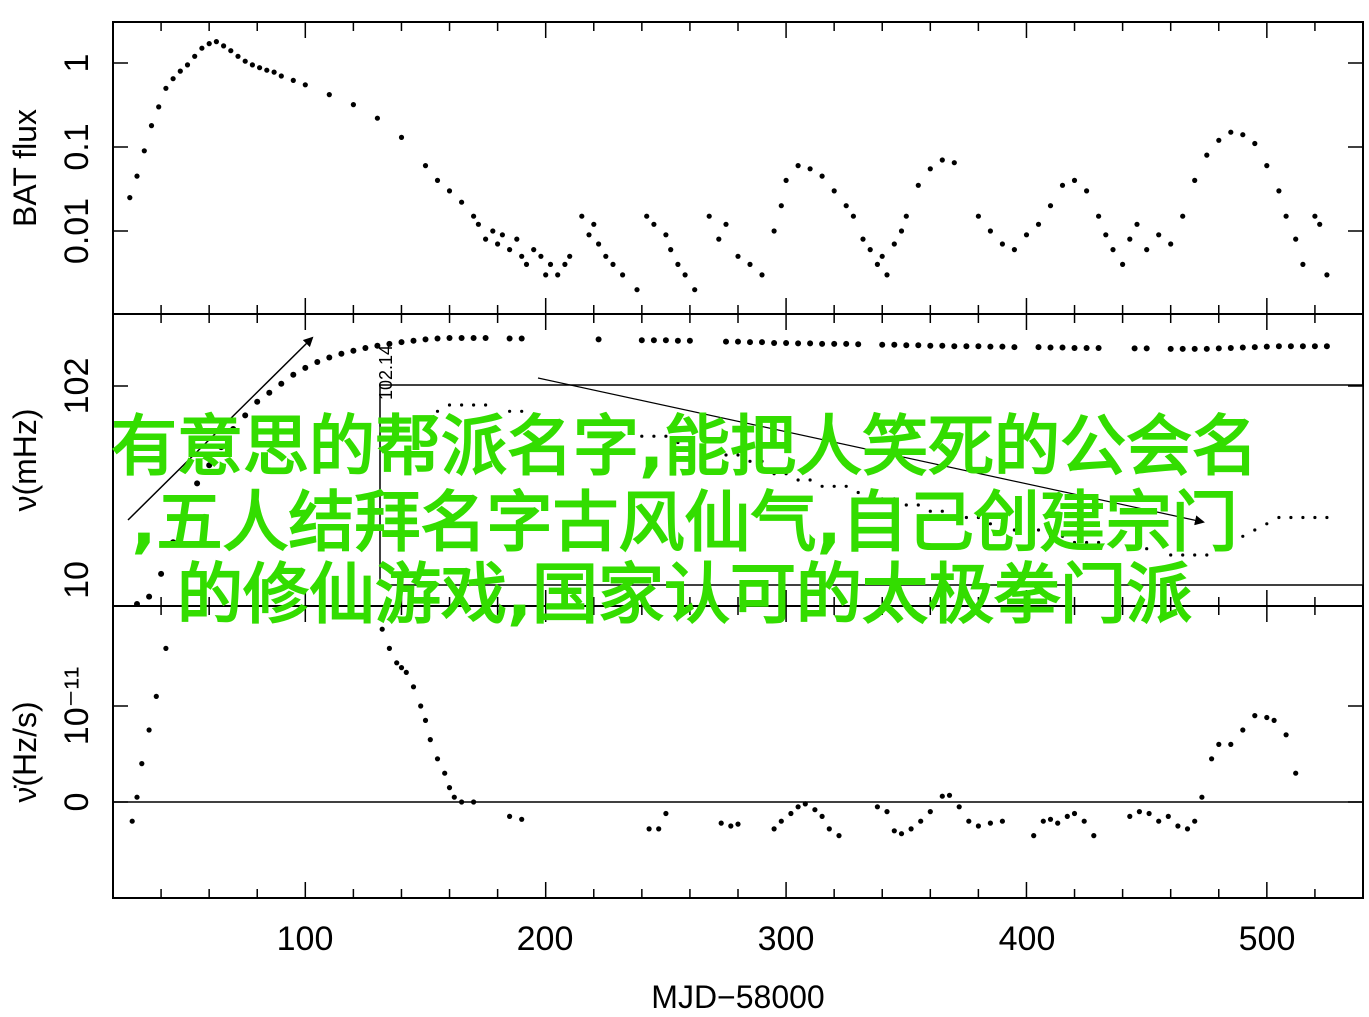 This screenshot has width=1369, height=1017. Describe the element at coordinates (1027, 939) in the screenshot. I see `xtick-400: 400` at that location.